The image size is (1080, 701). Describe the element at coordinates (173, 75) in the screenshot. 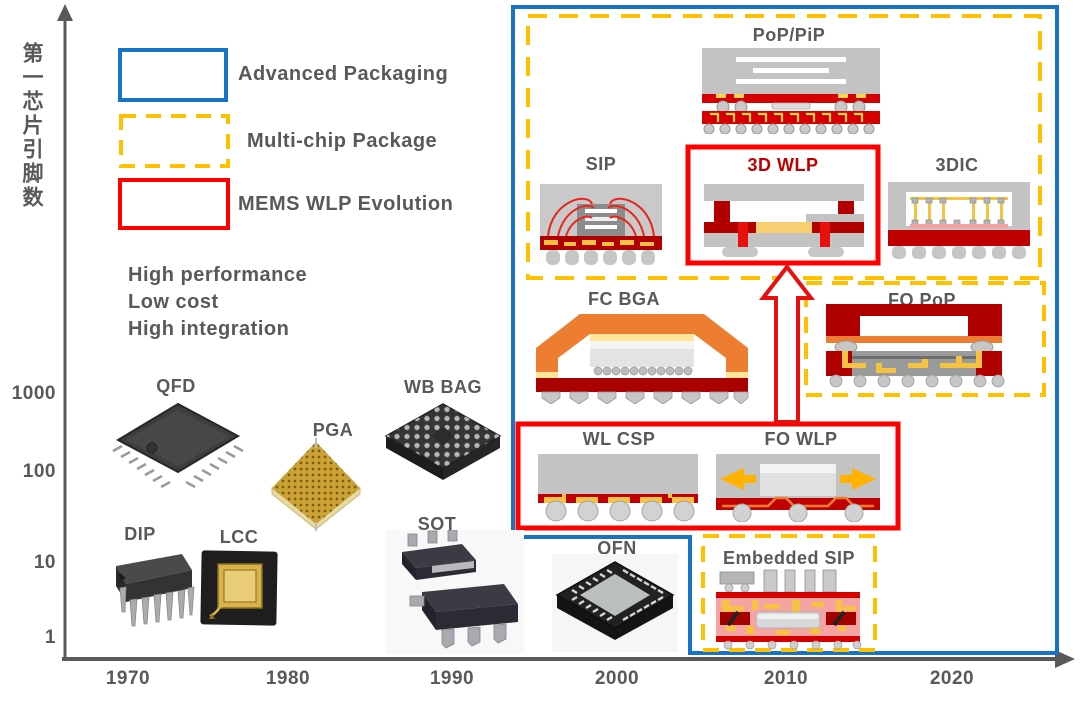

I see `legend-swatch-advanced-packaging` at that location.